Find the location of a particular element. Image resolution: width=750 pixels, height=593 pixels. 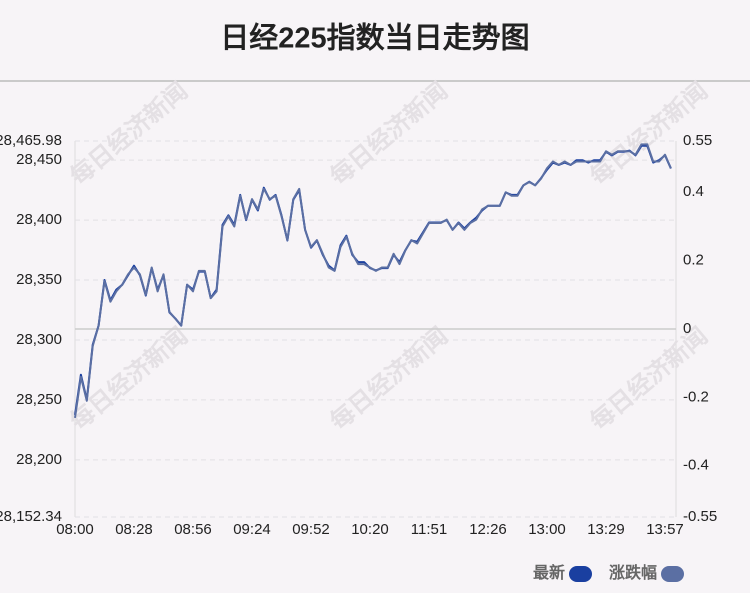

y-tick-label: 28,400 is located at coordinates (39, 219).